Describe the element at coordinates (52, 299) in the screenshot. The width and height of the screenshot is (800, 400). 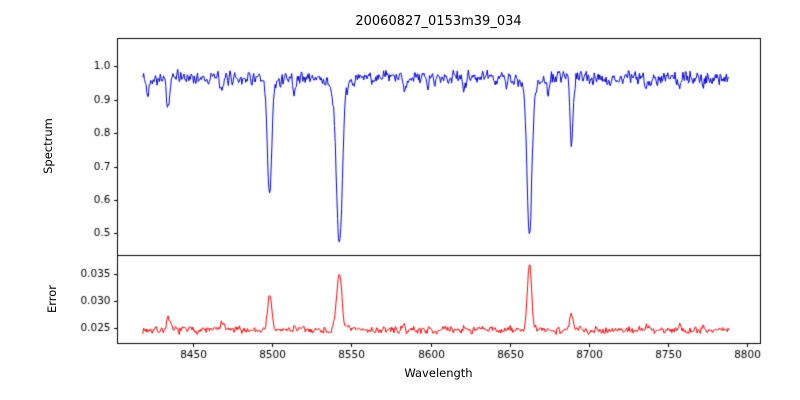
I see `error-y-axis-label: Error` at that location.